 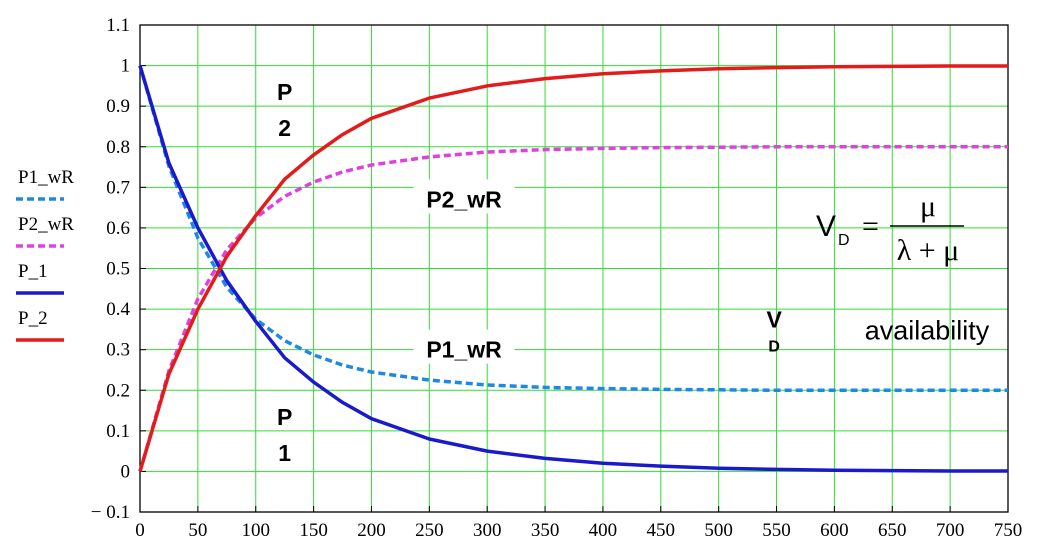 I want to click on y-tick-label: 0.1, so click(x=118, y=431).